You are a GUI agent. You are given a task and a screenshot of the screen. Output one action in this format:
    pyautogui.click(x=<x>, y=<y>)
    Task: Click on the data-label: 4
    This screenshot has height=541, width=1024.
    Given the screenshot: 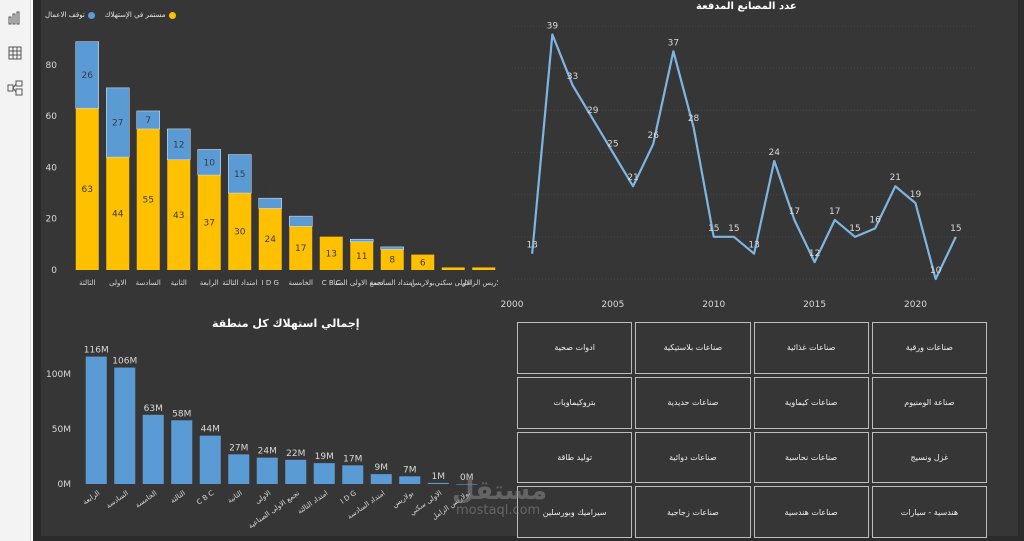 What is the action you would take?
    pyautogui.click(x=270, y=193)
    